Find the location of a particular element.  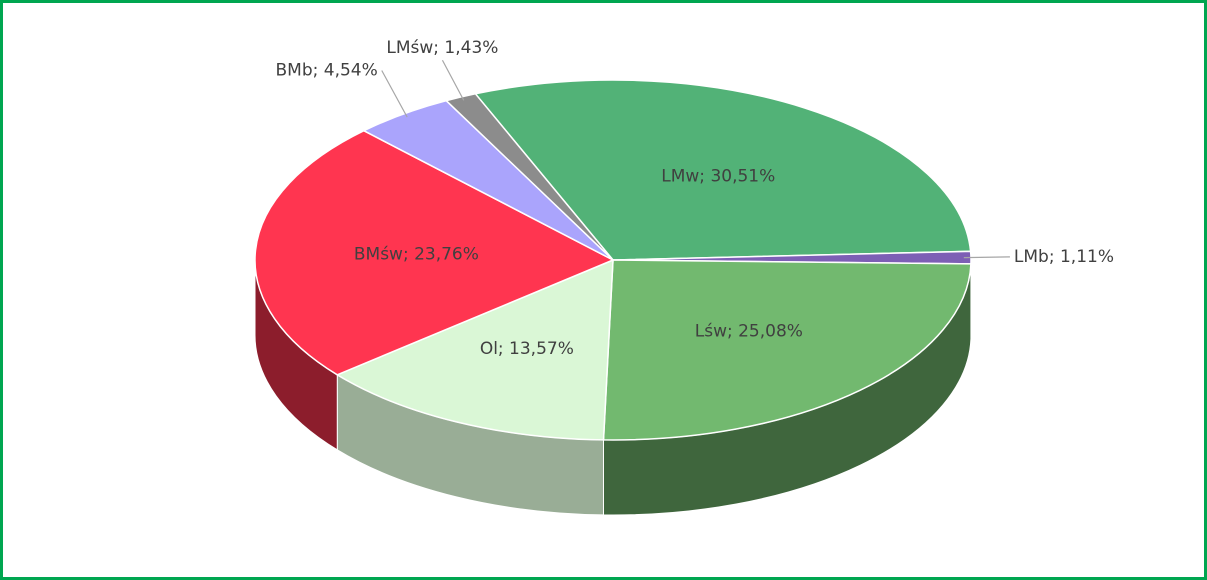

data-label: BMb; 4,54% is located at coordinates (327, 70).